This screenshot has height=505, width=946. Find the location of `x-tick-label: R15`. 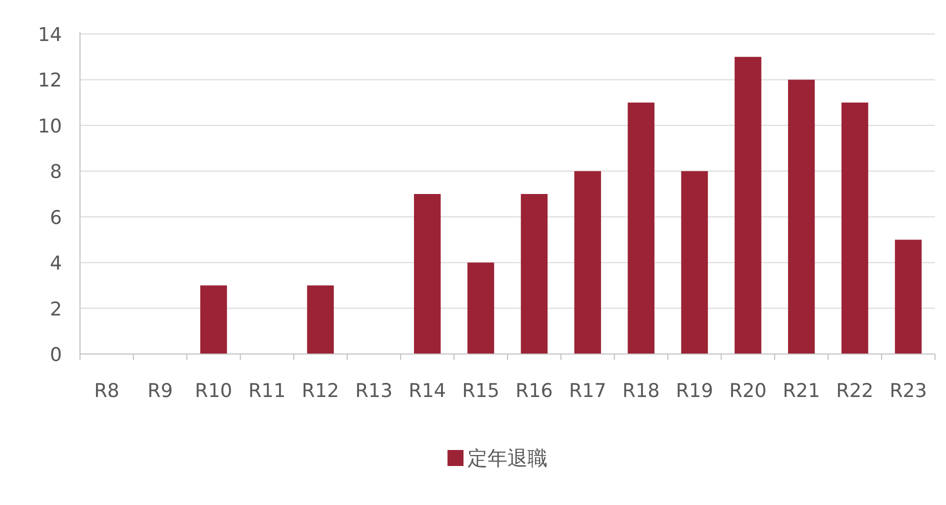

x-tick-label: R15 is located at coordinates (481, 391).